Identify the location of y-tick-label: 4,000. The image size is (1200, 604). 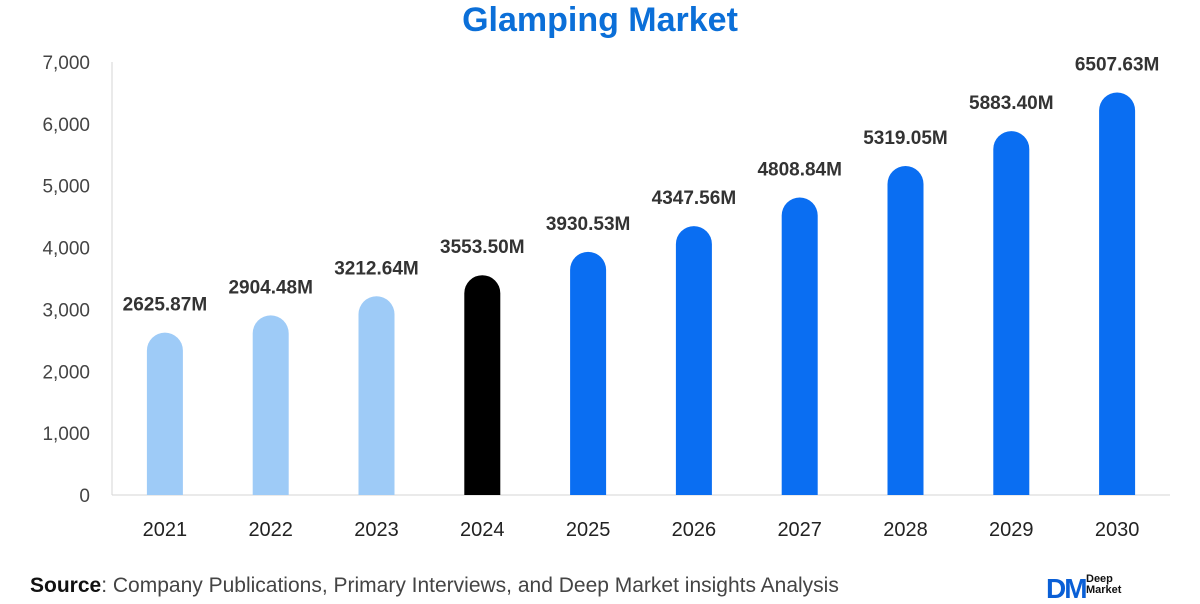
(66, 249).